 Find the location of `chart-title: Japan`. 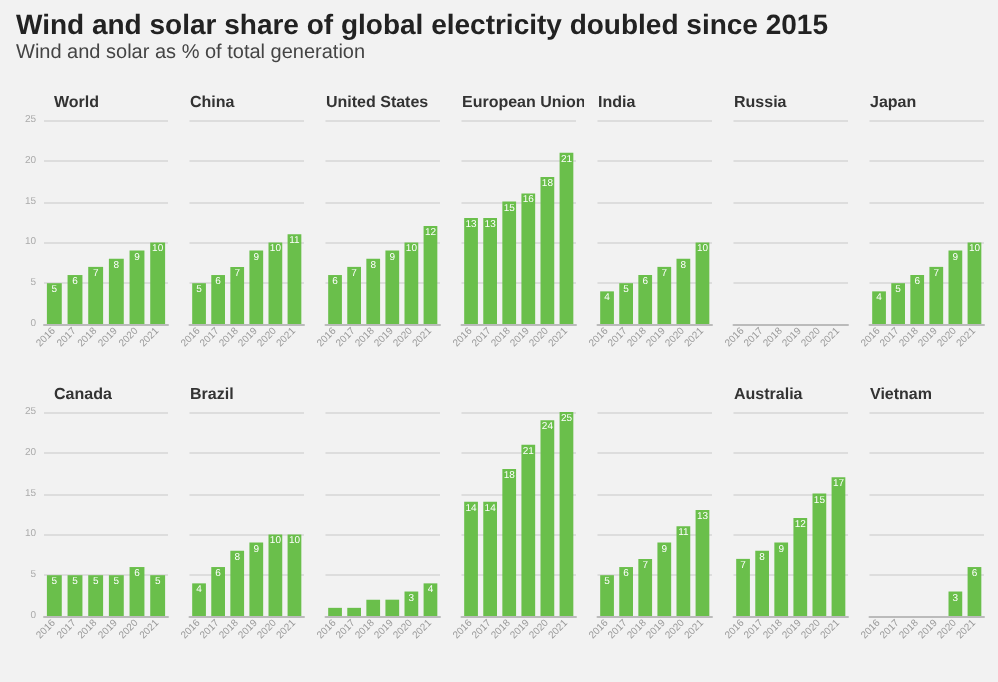

chart-title: Japan is located at coordinates (893, 102).